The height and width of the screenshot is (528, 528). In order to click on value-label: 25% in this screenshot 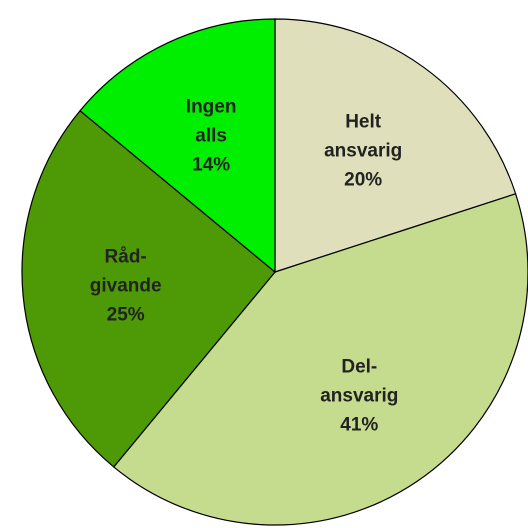, I will do `click(125, 315)`.